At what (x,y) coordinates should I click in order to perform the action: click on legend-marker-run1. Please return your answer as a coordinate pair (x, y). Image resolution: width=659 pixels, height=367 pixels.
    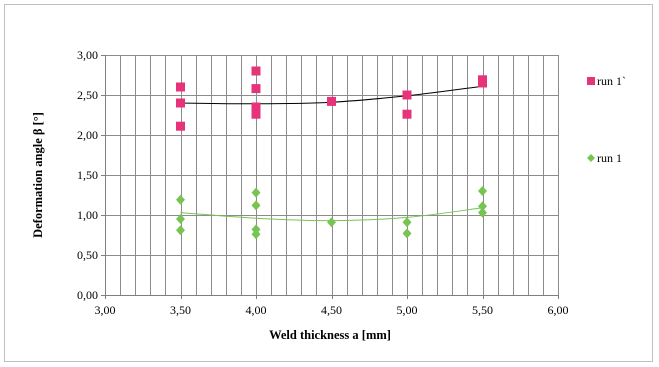
    Looking at the image, I should click on (591, 158).